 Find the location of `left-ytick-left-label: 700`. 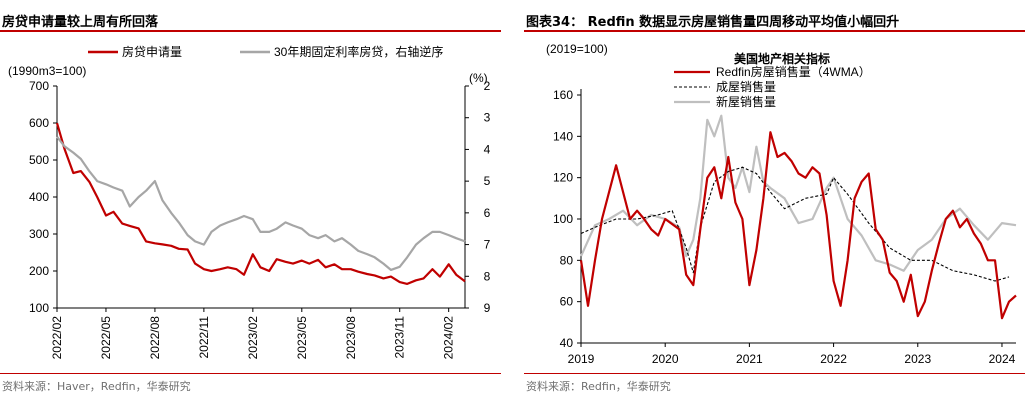

left-ytick-left-label: 700 is located at coordinates (39, 86).